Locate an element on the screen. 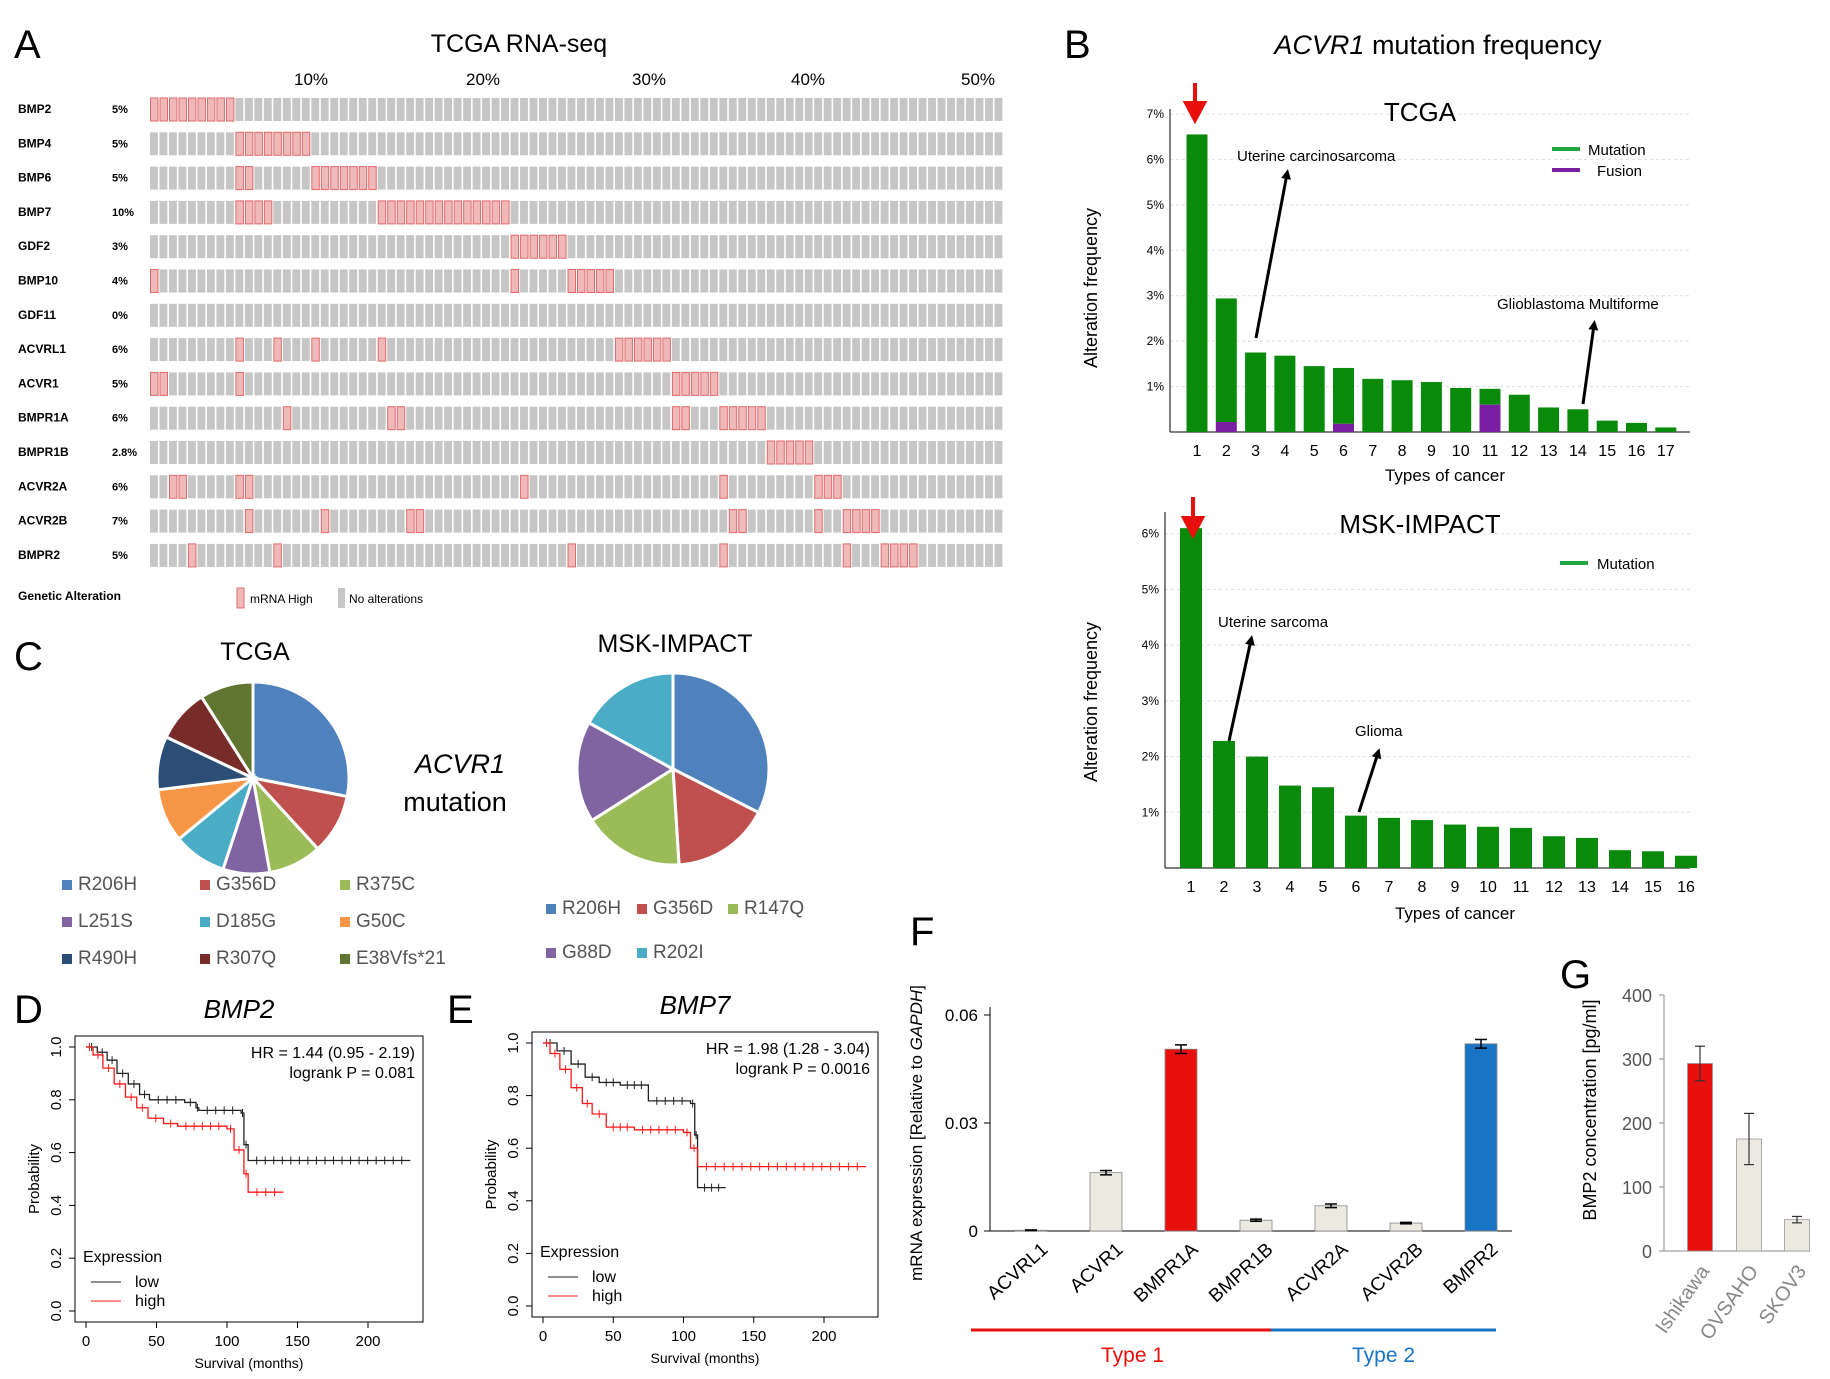 The height and width of the screenshot is (1379, 1830). y-tick-label: 100 is located at coordinates (1637, 1188).